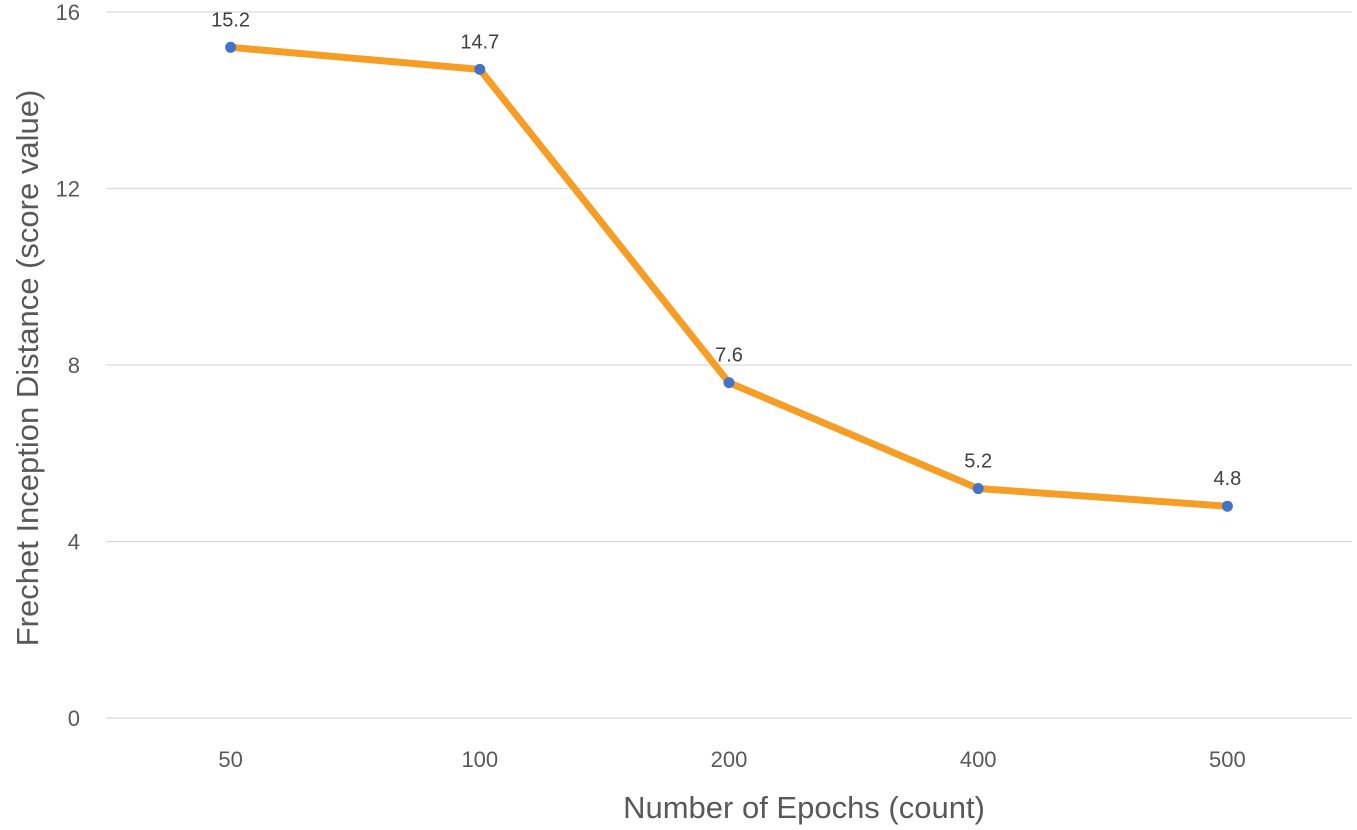  What do you see at coordinates (68, 12) in the screenshot?
I see `y-tick-label: 16` at bounding box center [68, 12].